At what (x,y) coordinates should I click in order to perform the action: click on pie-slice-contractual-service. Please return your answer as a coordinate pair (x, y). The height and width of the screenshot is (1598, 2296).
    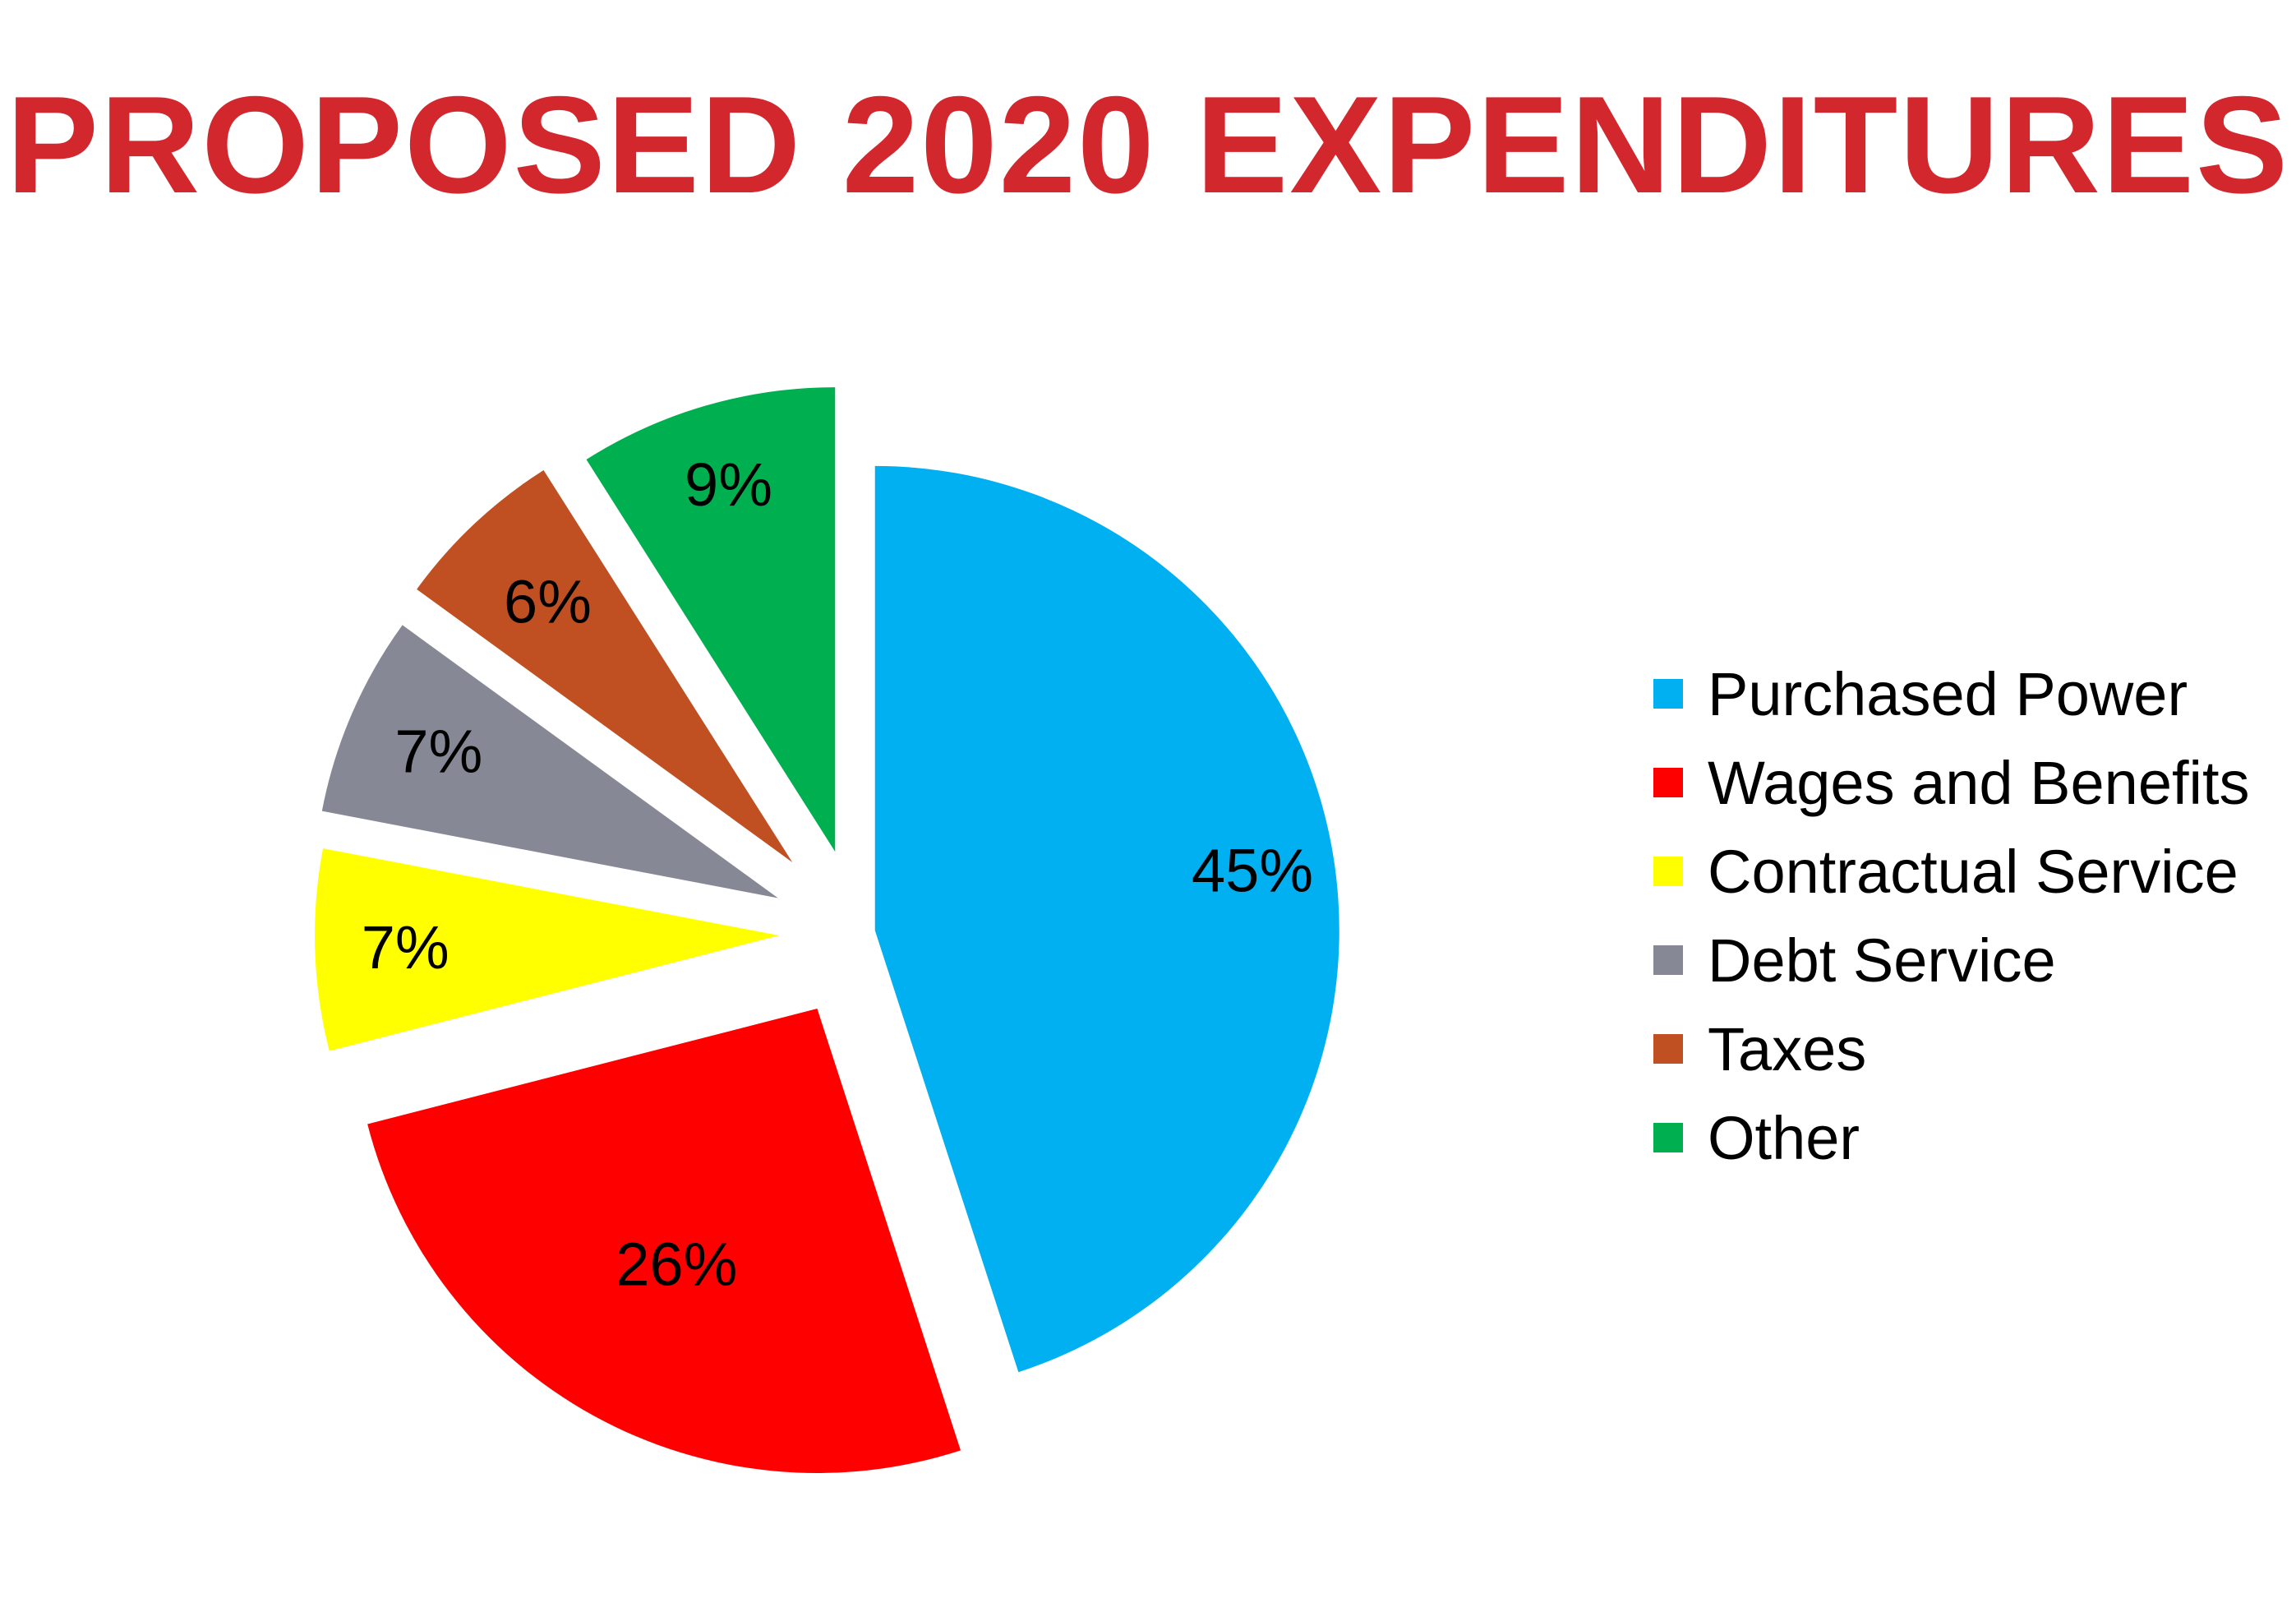
    Looking at the image, I should click on (547, 949).